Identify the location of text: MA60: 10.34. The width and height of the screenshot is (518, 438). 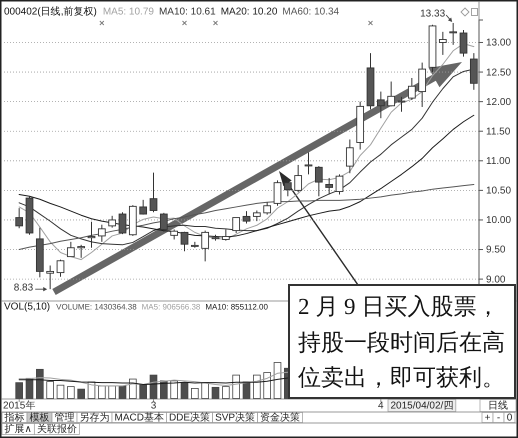
(311, 12).